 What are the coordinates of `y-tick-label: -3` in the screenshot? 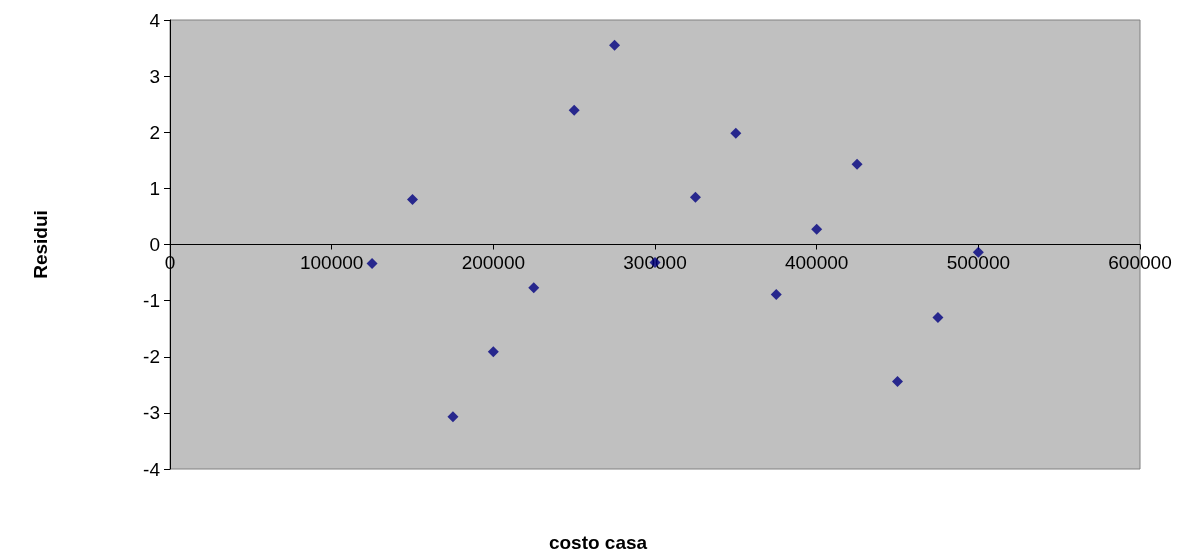 It's located at (151, 413).